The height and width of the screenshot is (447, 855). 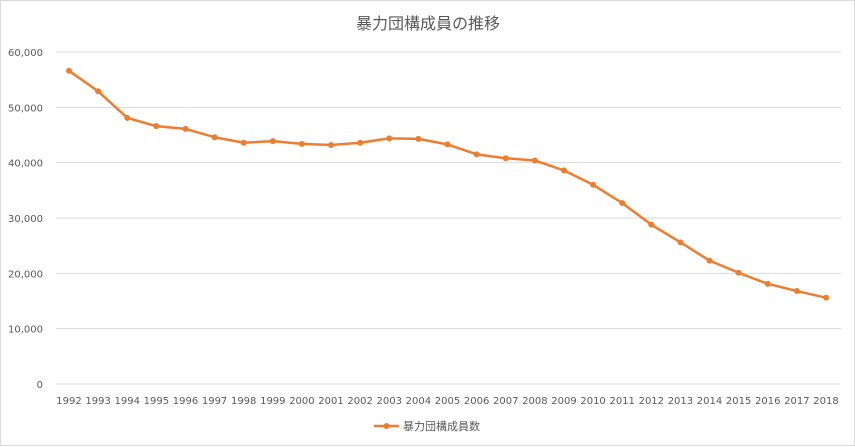 I want to click on x-tick-label: 2016, so click(x=767, y=401).